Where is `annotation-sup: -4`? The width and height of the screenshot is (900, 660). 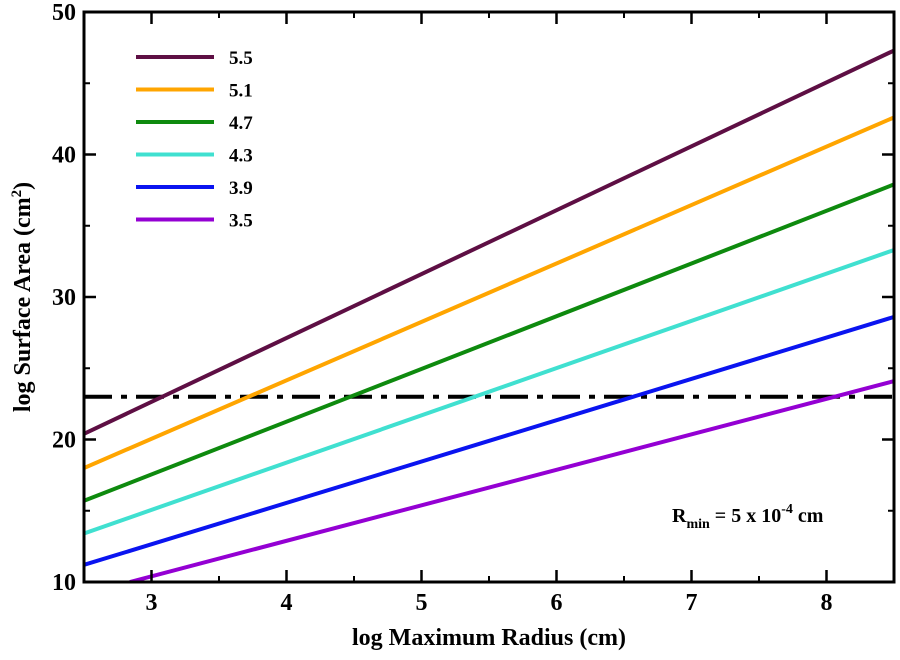
annotation-sup: -4 is located at coordinates (787, 509).